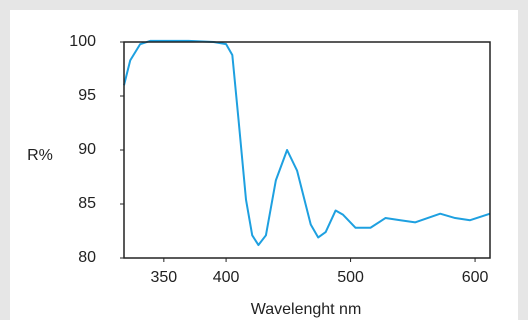 This screenshot has height=320, width=528. Describe the element at coordinates (87, 95) in the screenshot. I see `y-tick-label: 95` at that location.